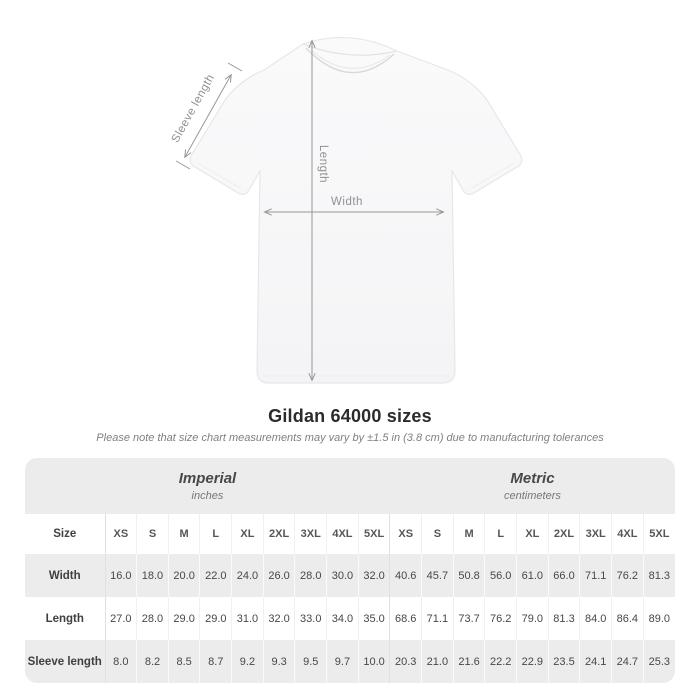 Image resolution: width=700 pixels, height=700 pixels. I want to click on metric-unit-label: centimeters, so click(532, 496).